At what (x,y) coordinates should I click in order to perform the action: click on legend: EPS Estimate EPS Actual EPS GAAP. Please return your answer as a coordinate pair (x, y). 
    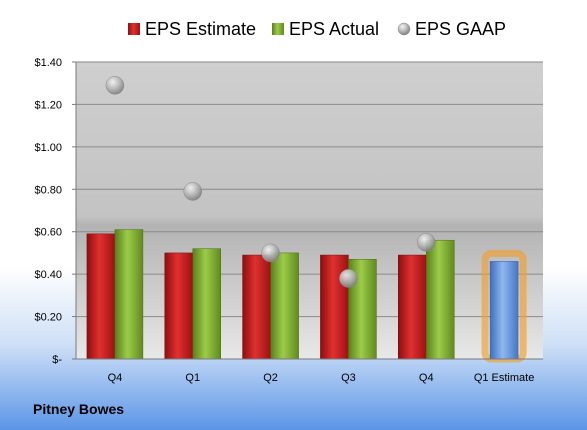
    Looking at the image, I should click on (317, 29).